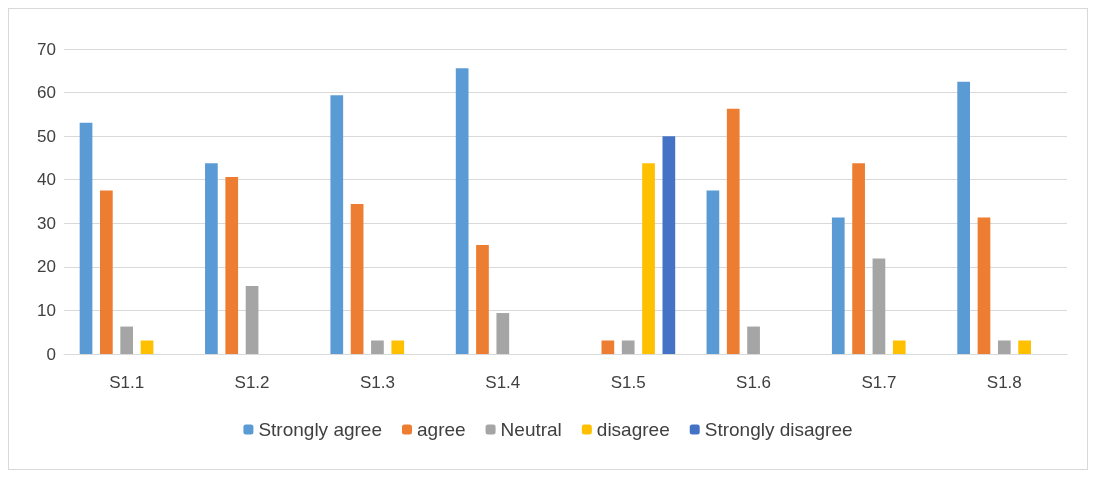 The width and height of the screenshot is (1097, 479). Describe the element at coordinates (46, 136) in the screenshot. I see `y-tick-label: 50` at that location.